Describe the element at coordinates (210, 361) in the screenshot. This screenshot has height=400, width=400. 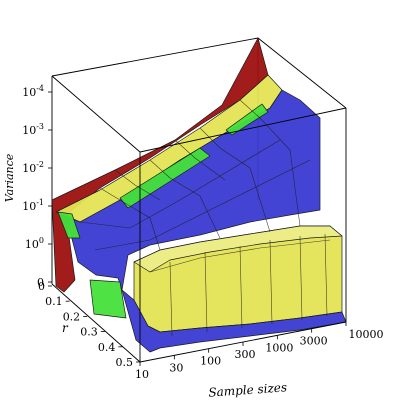
I see `x-tick-label: 100` at that location.